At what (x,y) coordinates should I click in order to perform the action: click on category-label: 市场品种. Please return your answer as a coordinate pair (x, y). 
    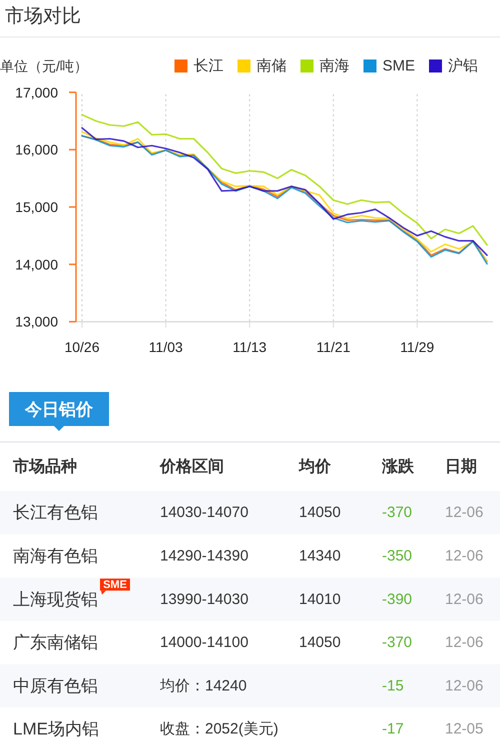
    Looking at the image, I should click on (44, 467).